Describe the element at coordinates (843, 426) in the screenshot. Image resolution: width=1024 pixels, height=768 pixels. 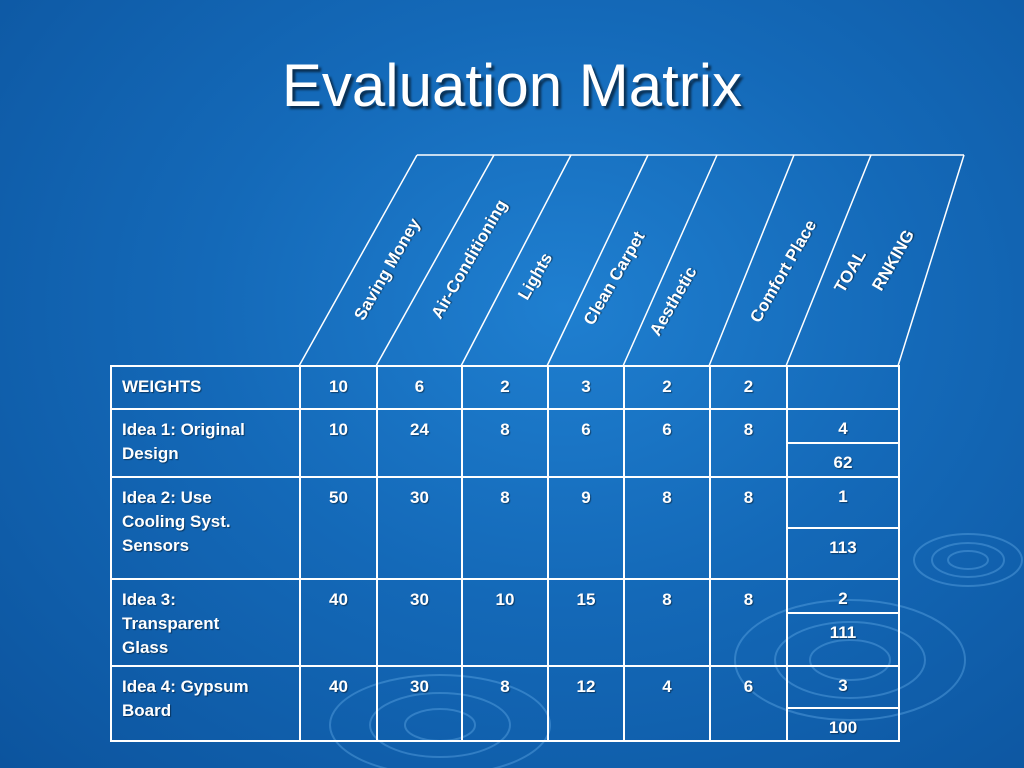
I see `rank-cell: 4` at that location.